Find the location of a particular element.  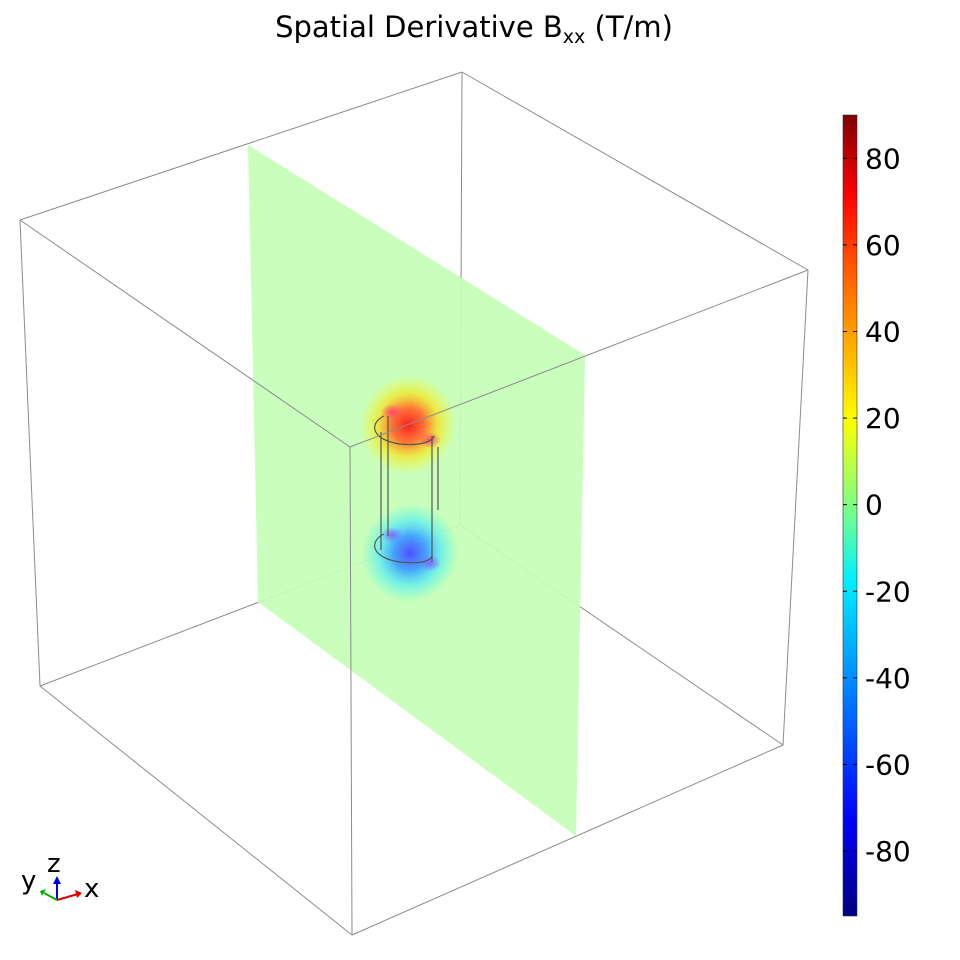

colorbar-tick-label: 40 is located at coordinates (883, 331).